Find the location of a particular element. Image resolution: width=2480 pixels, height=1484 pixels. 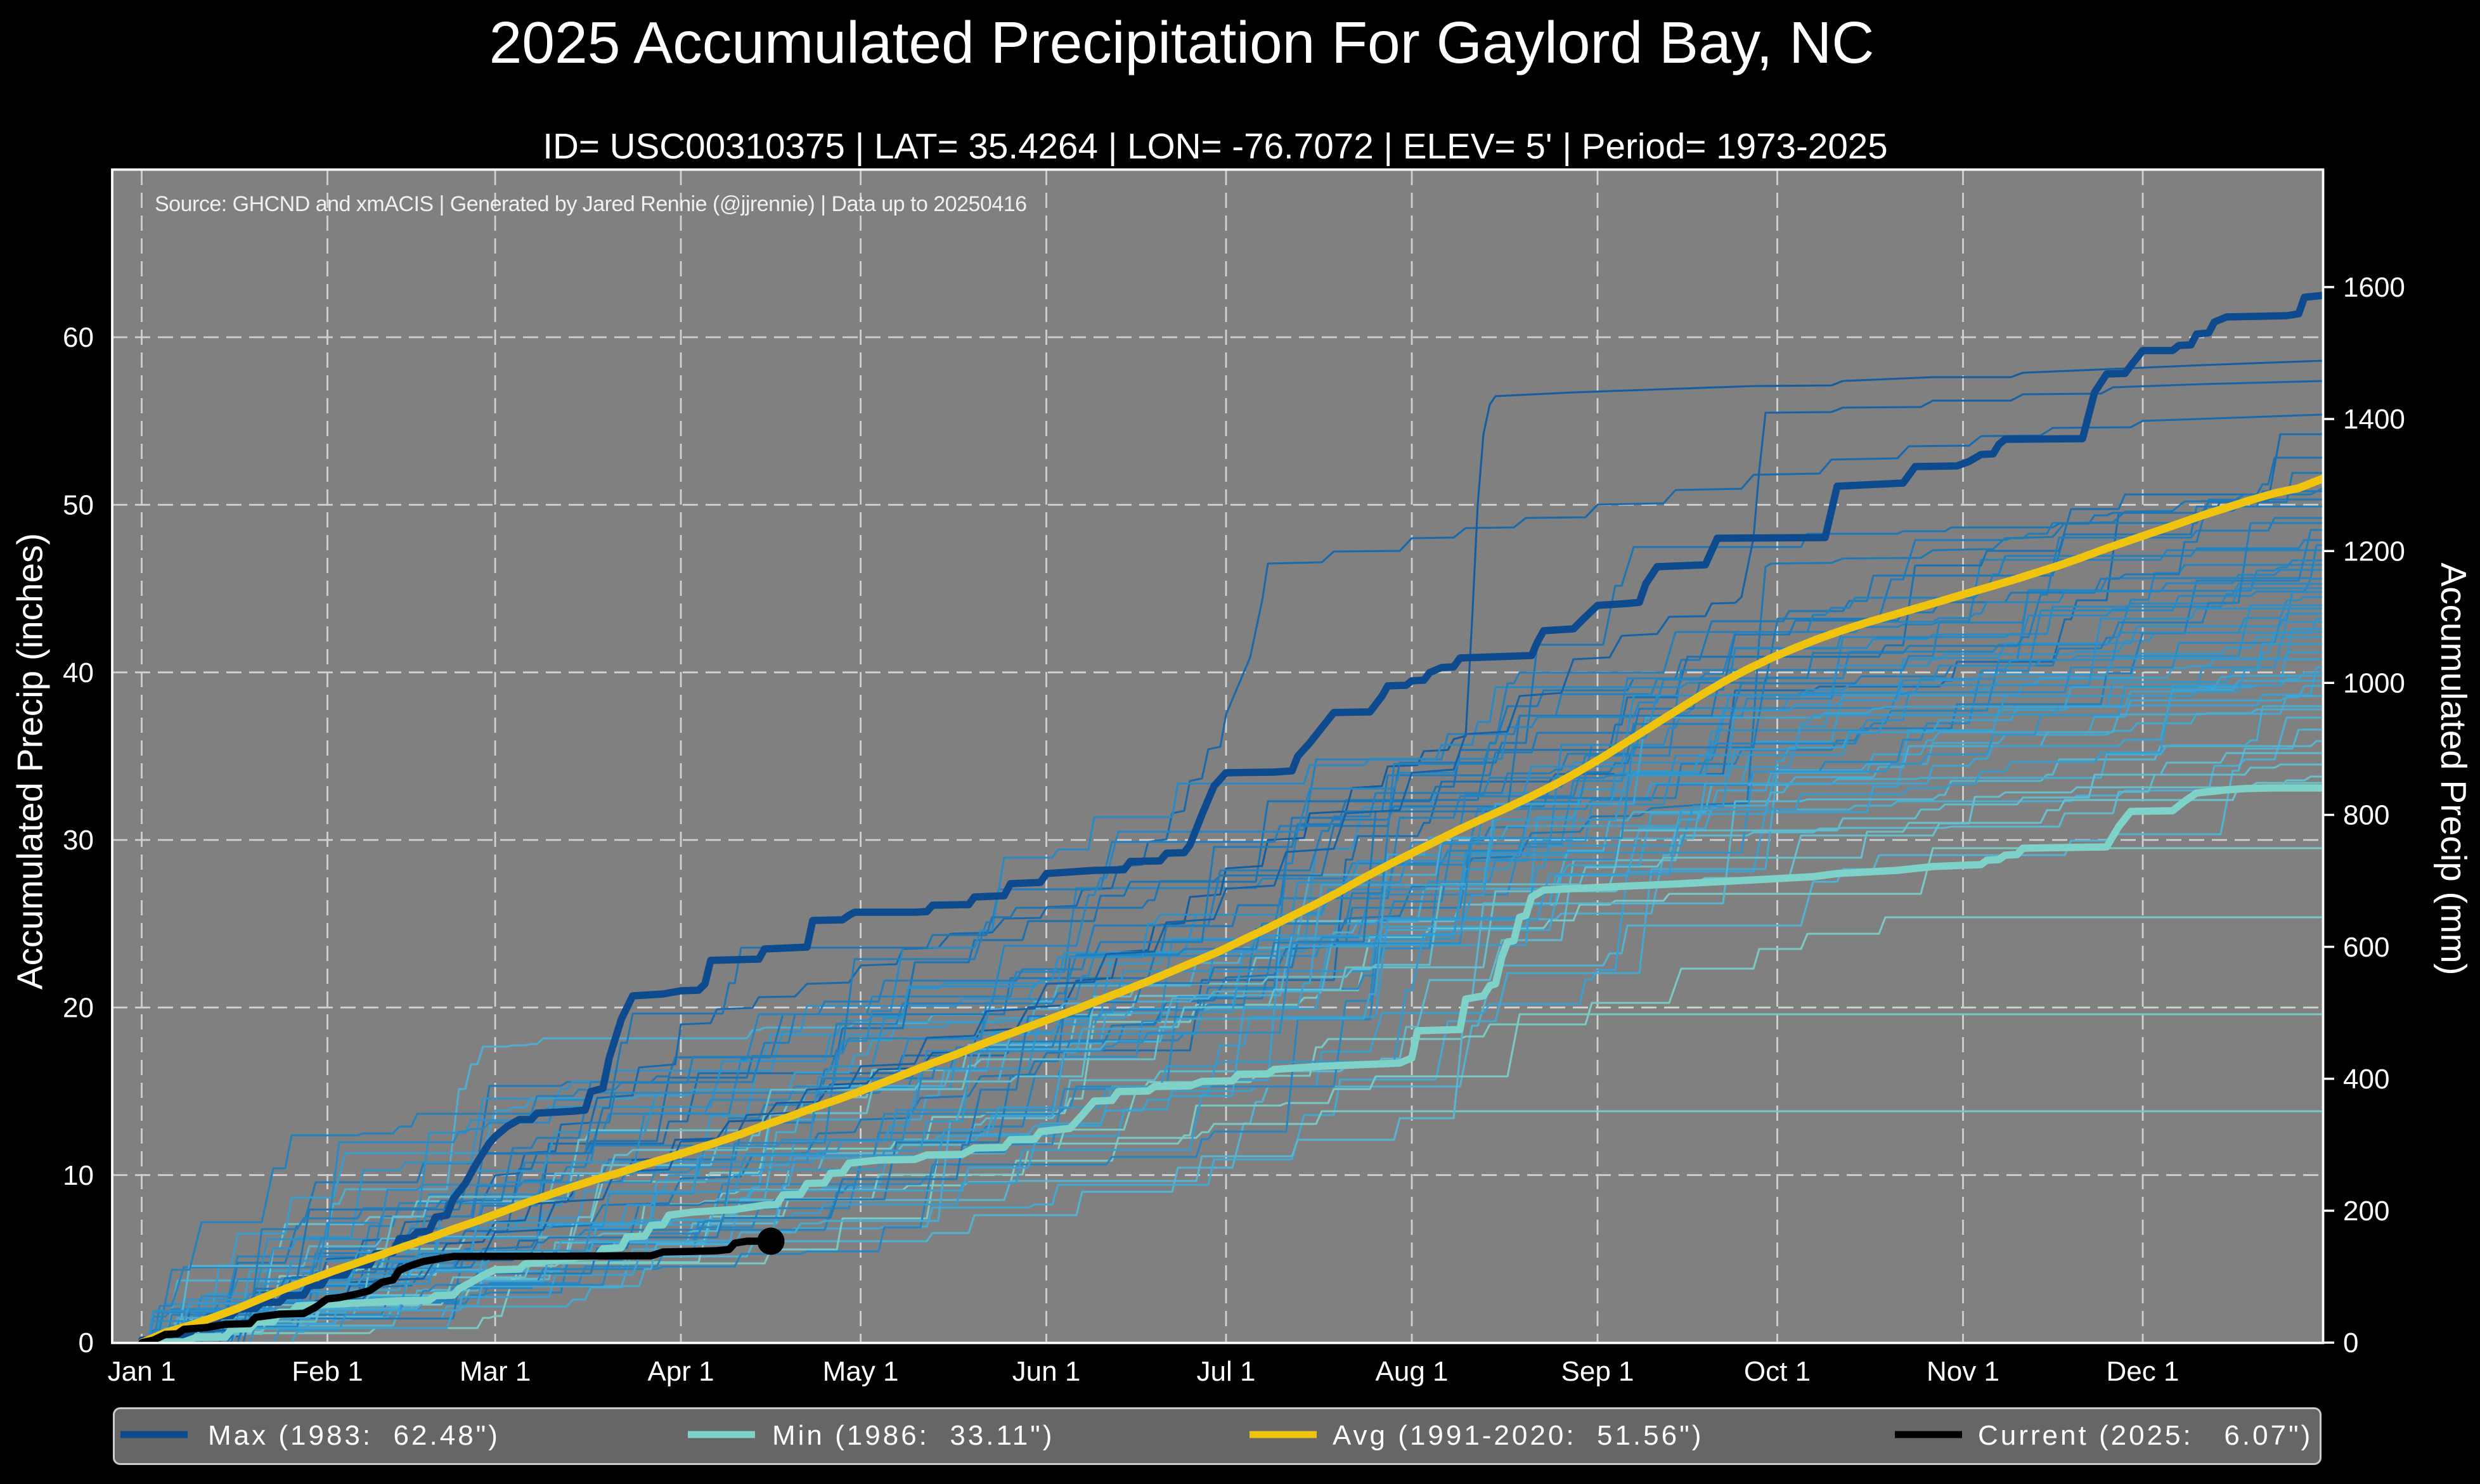

svg-text: 10 is located at coordinates (78, 1176).